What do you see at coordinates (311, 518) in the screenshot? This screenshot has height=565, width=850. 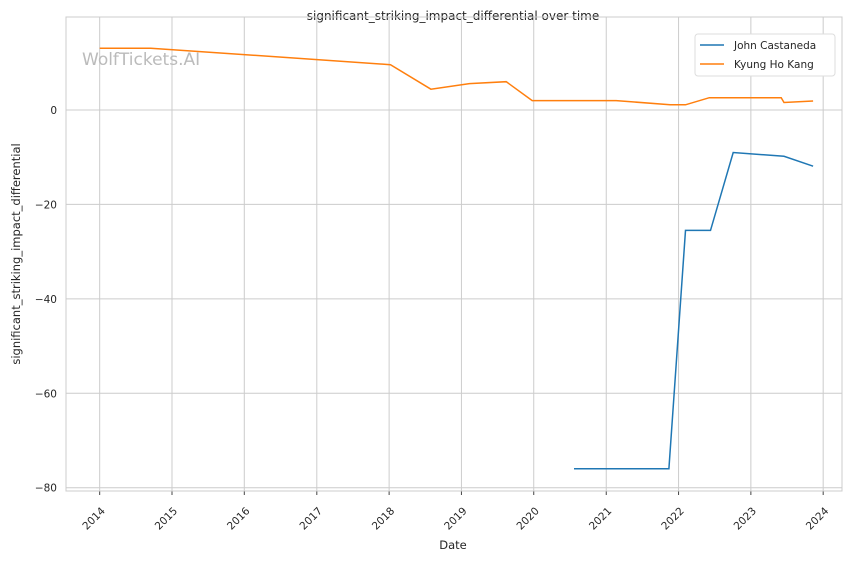 I see `x-tick-label: 2017` at bounding box center [311, 518].